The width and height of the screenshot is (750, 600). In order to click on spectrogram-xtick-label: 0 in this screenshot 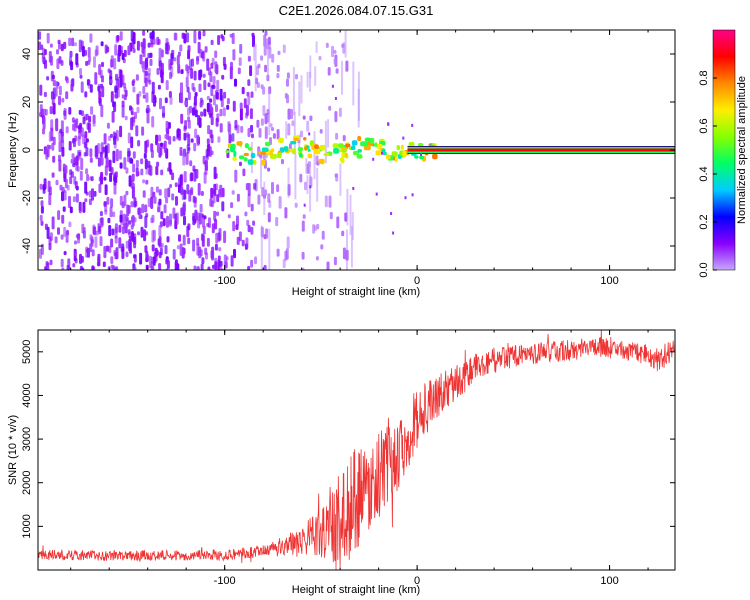, I will do `click(417, 281)`.